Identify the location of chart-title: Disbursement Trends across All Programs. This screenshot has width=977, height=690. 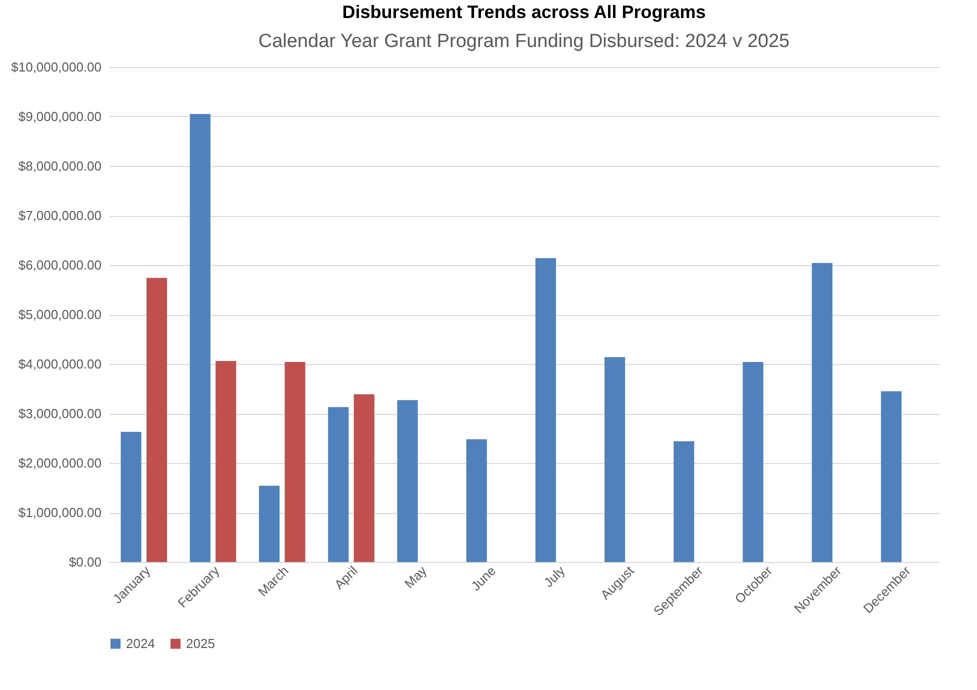
(524, 12).